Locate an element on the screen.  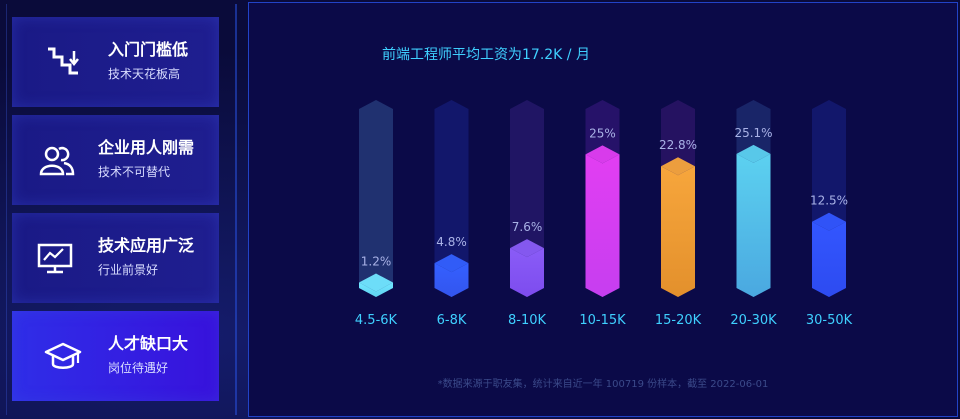
card-title: 入门门槛低 is located at coordinates (148, 49).